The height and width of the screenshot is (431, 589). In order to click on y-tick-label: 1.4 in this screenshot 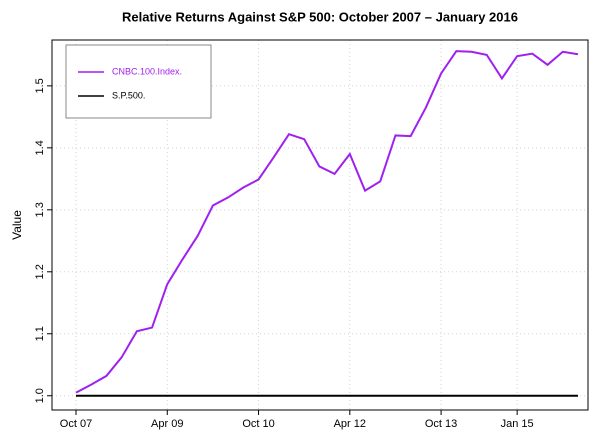, I will do `click(40, 147)`.